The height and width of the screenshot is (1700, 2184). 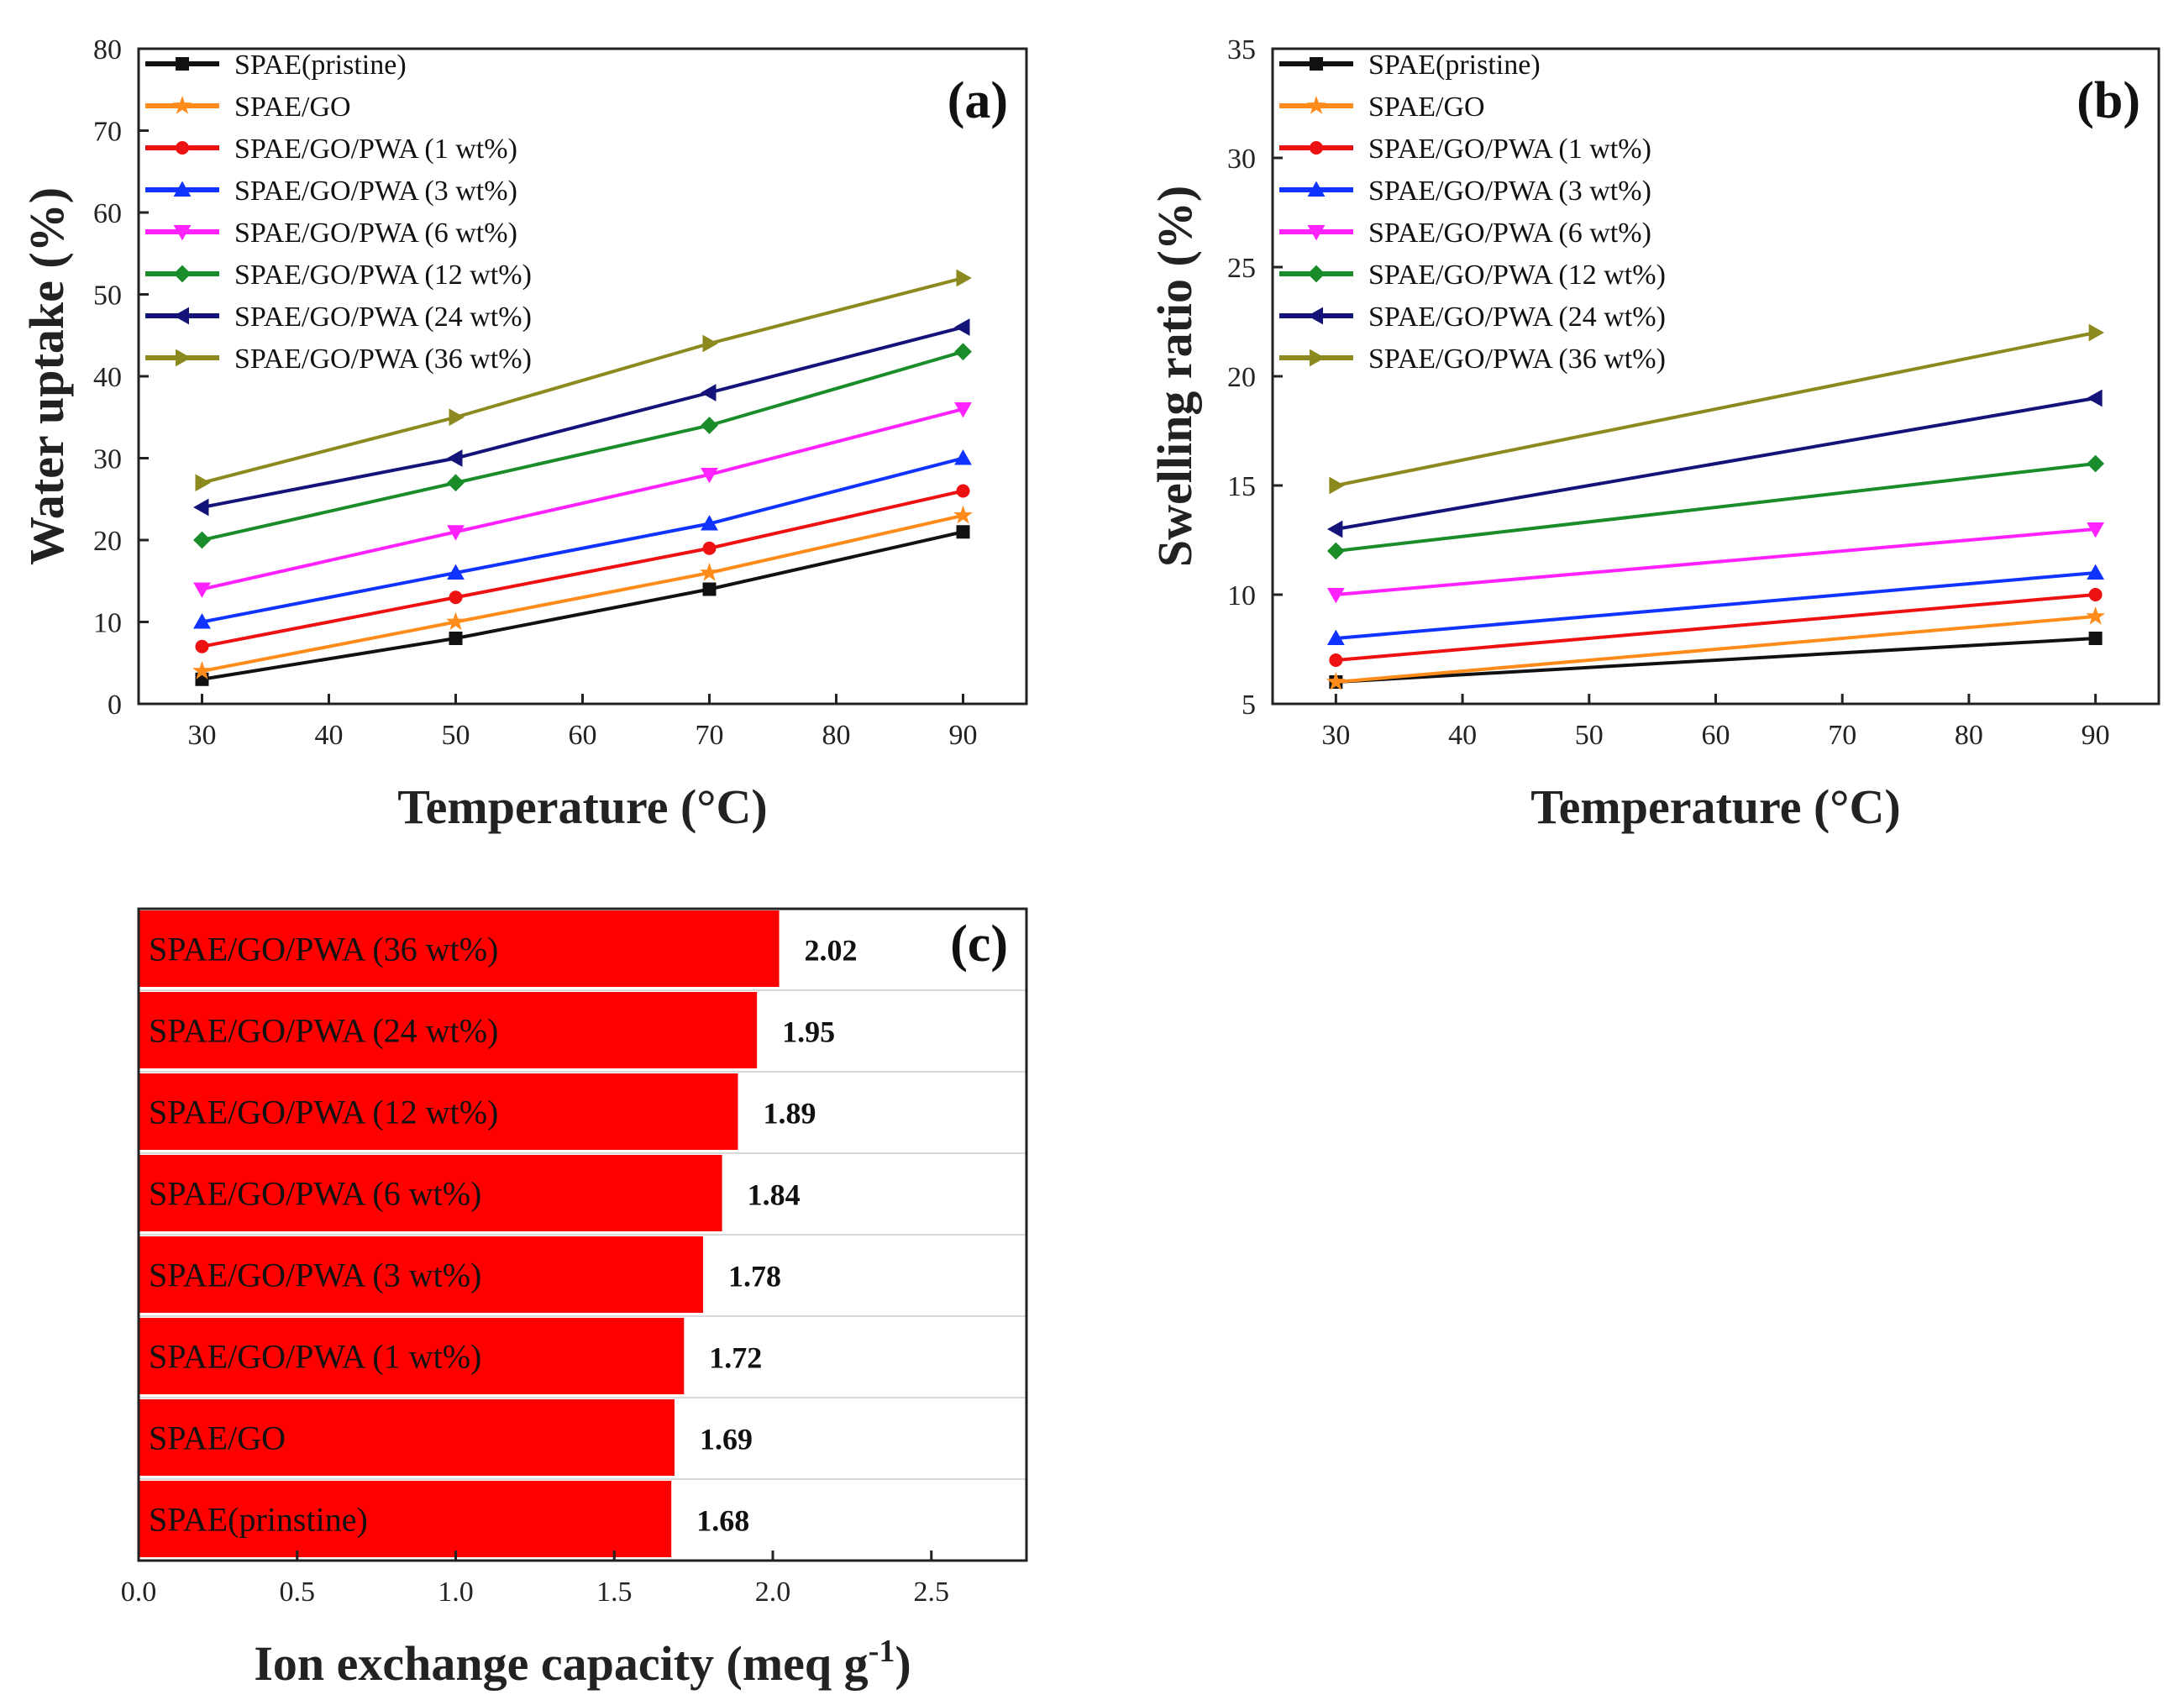 I want to click on x-tick-label: 2.5, so click(x=932, y=1593).